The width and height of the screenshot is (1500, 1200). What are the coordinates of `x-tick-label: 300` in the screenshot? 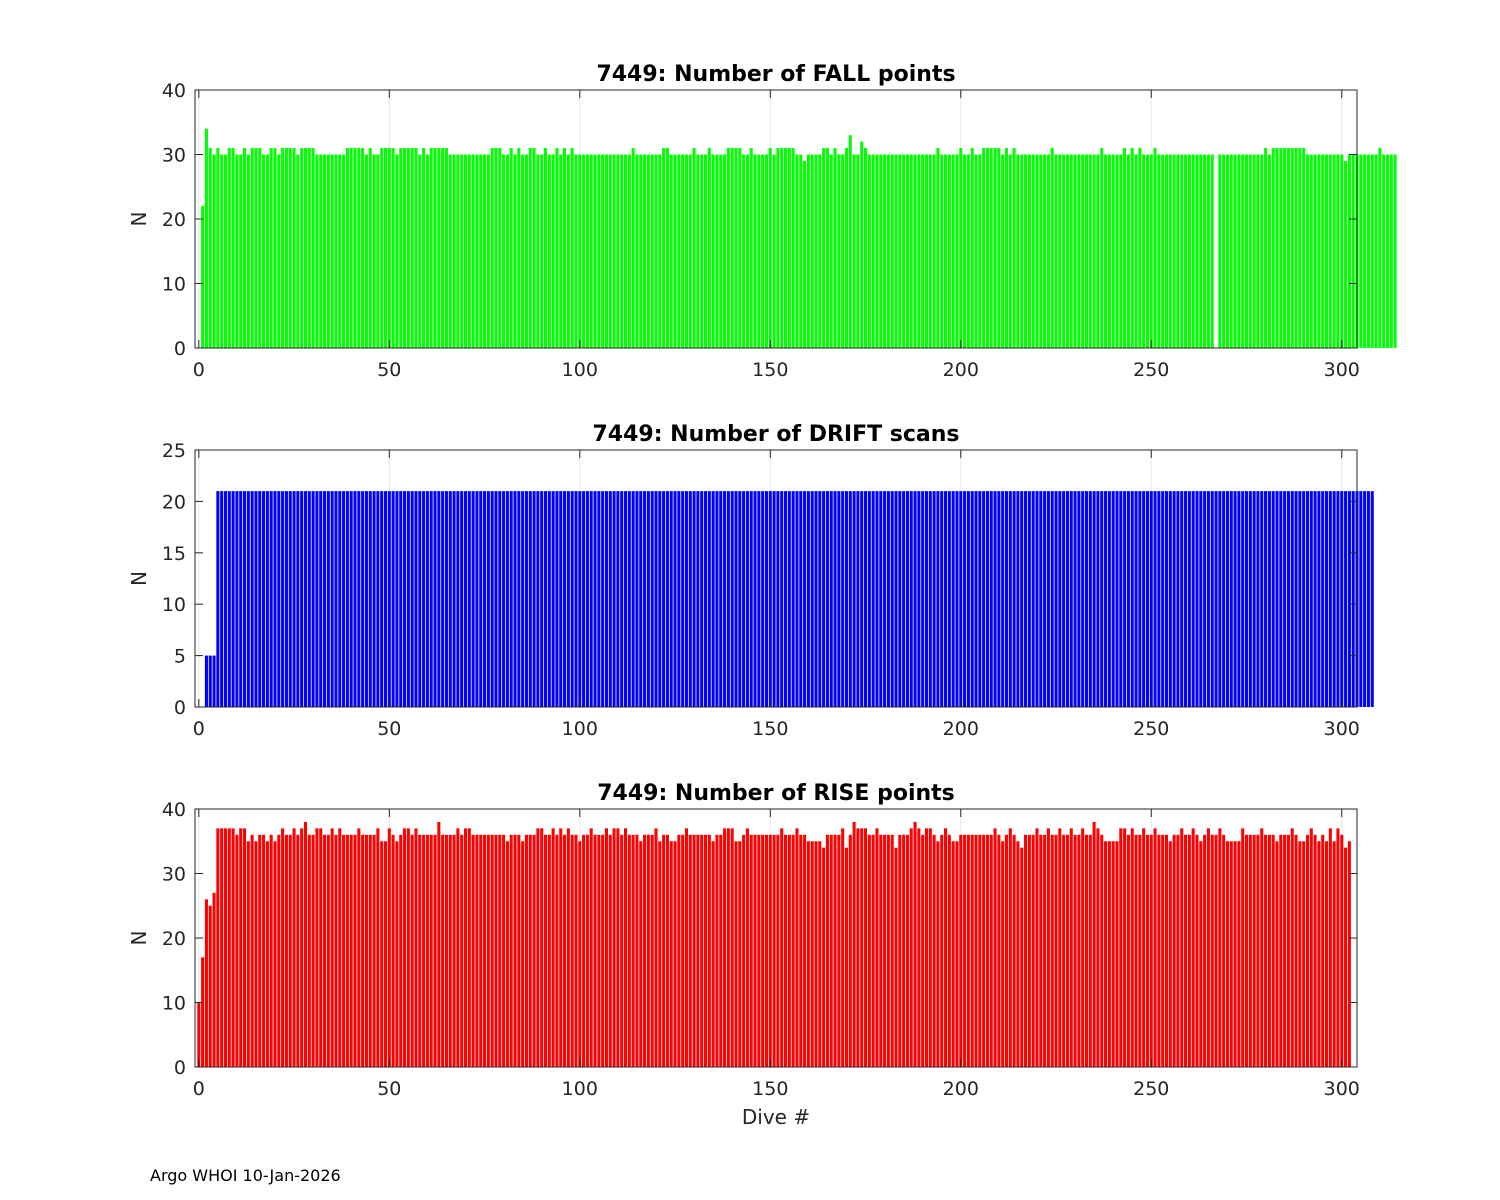 It's located at (1342, 729).